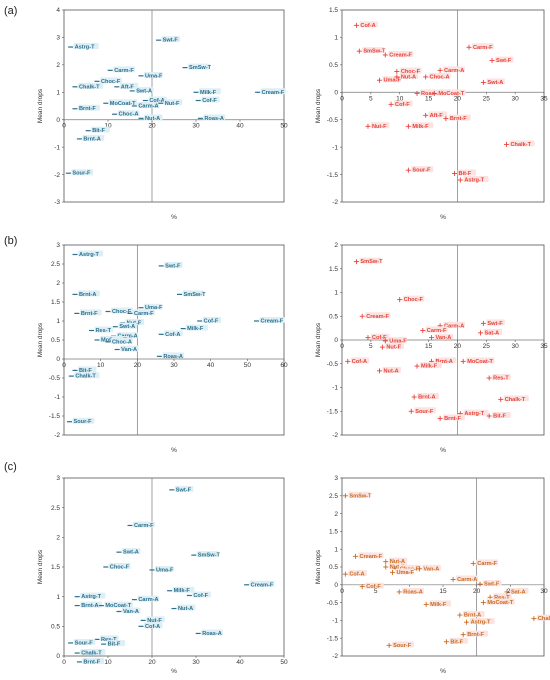  I want to click on y-tick-label: 2, so click(58, 283).